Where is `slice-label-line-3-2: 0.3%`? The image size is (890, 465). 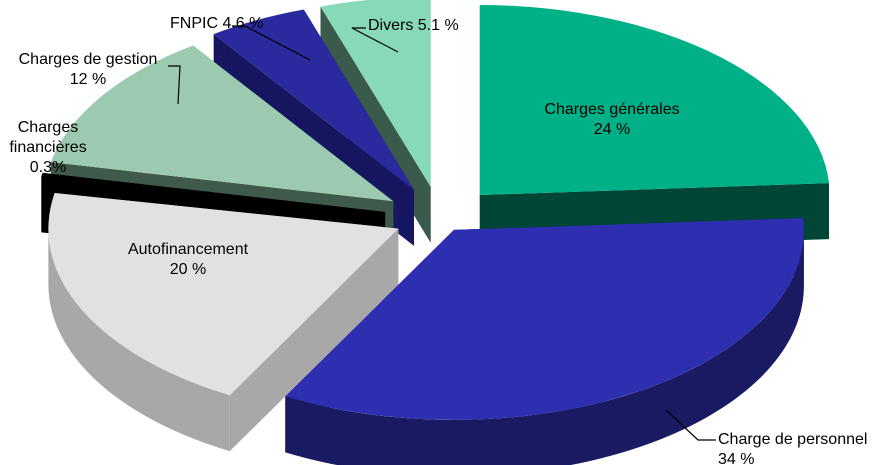 slice-label-line-3-2: 0.3% is located at coordinates (48, 167).